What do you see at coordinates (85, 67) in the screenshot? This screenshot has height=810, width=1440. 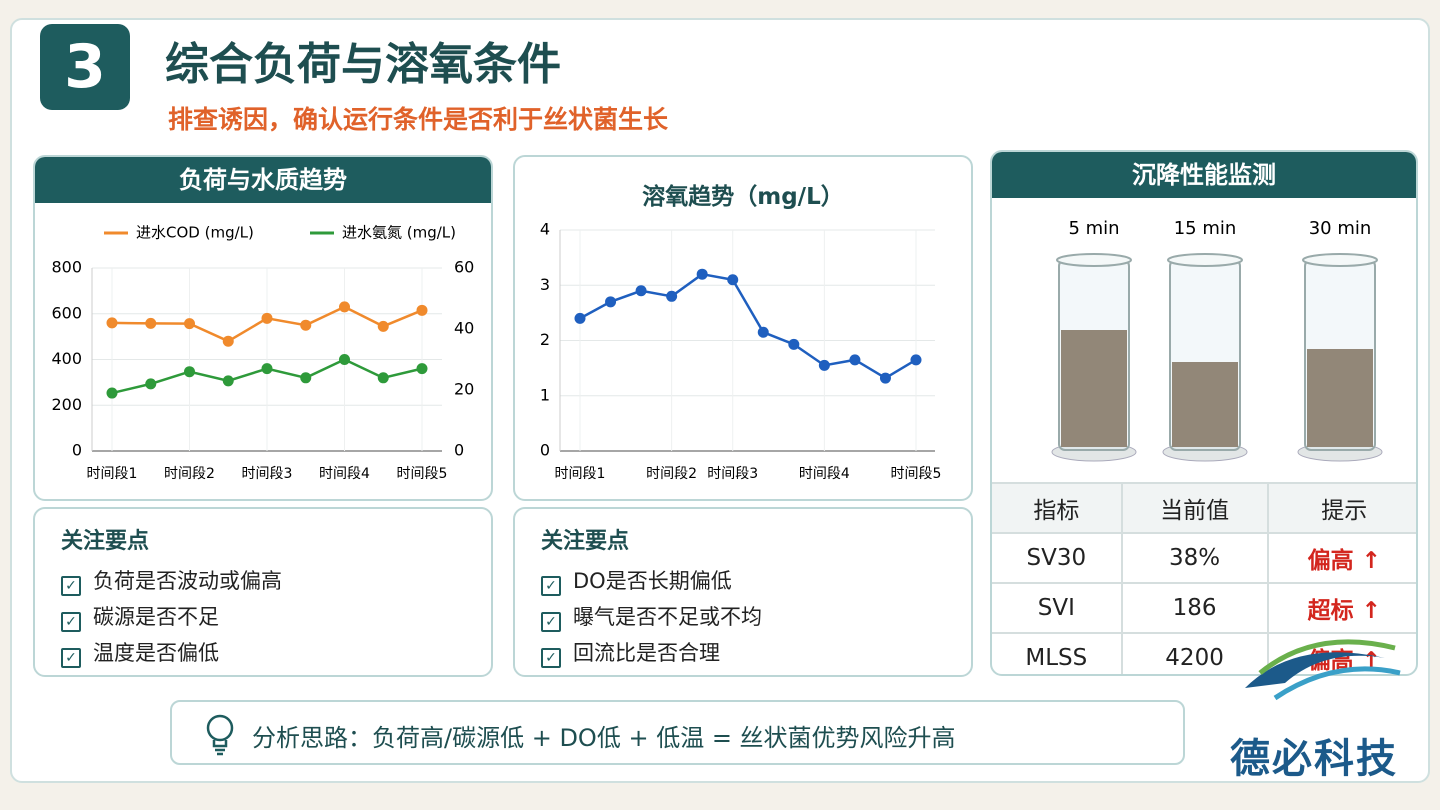 I see `section-number: 3` at bounding box center [85, 67].